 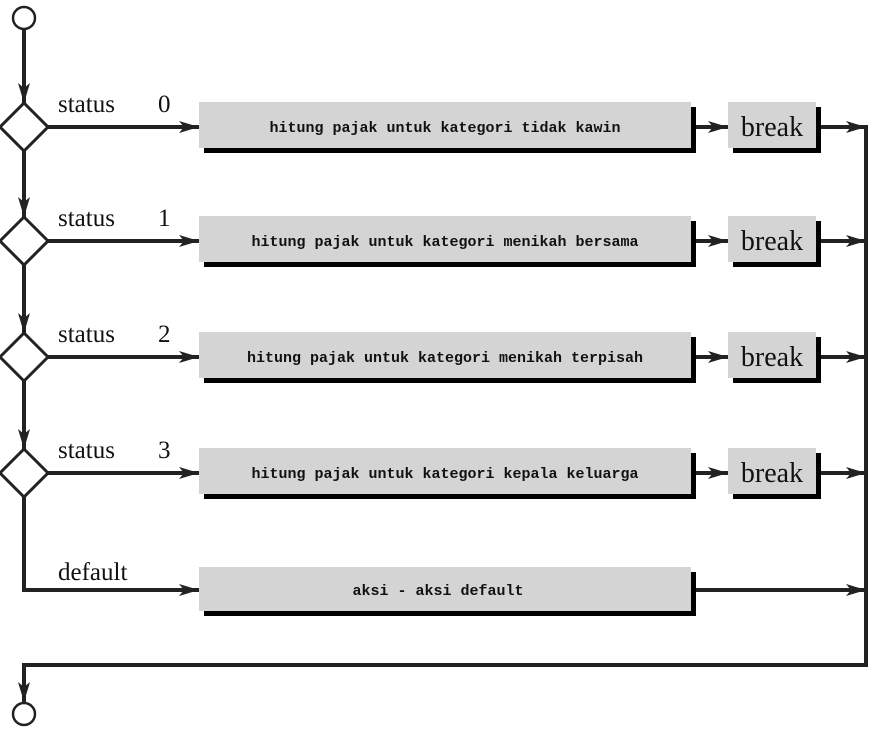 I want to click on default-action-text: aksi - aksi default, so click(x=437, y=591).